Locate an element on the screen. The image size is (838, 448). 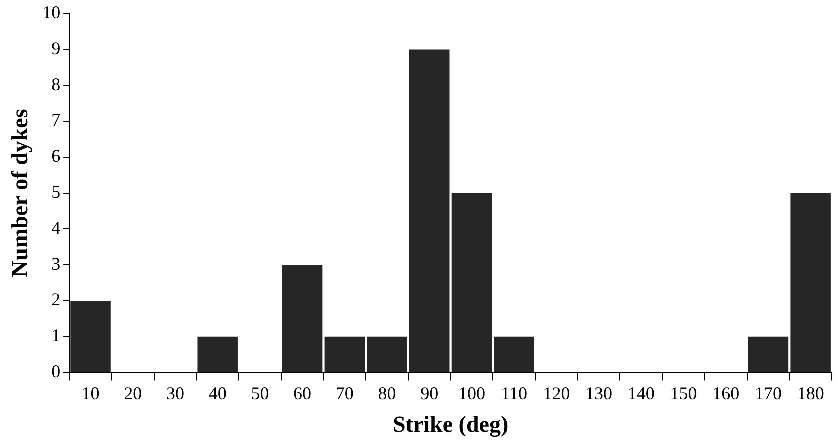
y-tick-label: 4 is located at coordinates (56, 228).